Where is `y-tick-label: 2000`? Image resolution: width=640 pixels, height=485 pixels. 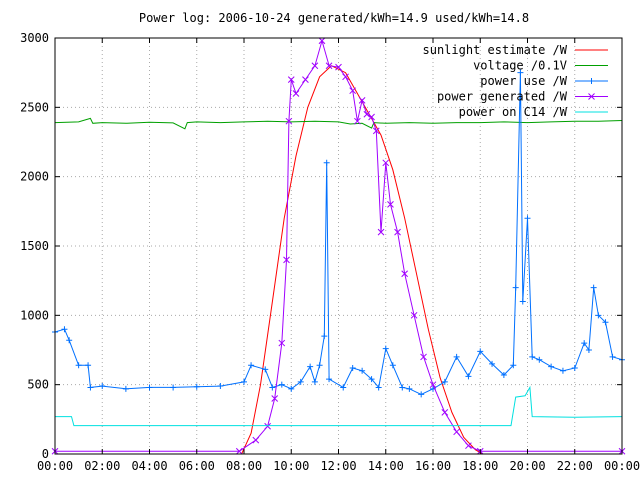
y-tick-label: 2000 is located at coordinates (34, 177).